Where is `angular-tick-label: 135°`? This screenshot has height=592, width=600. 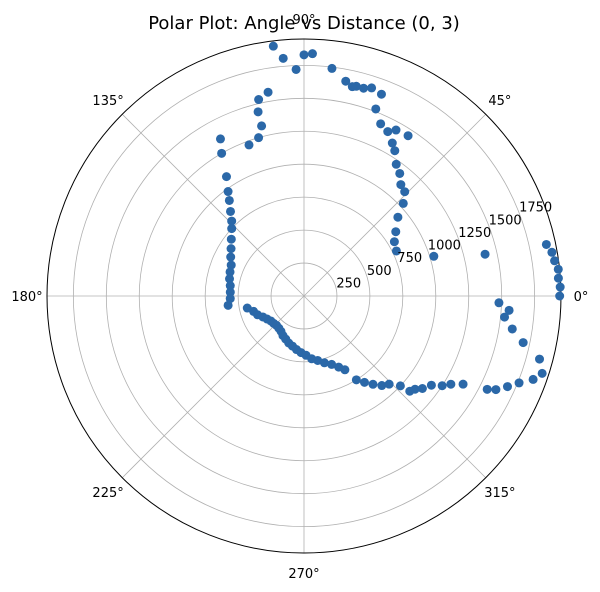
angular-tick-label: 135° is located at coordinates (107, 101).